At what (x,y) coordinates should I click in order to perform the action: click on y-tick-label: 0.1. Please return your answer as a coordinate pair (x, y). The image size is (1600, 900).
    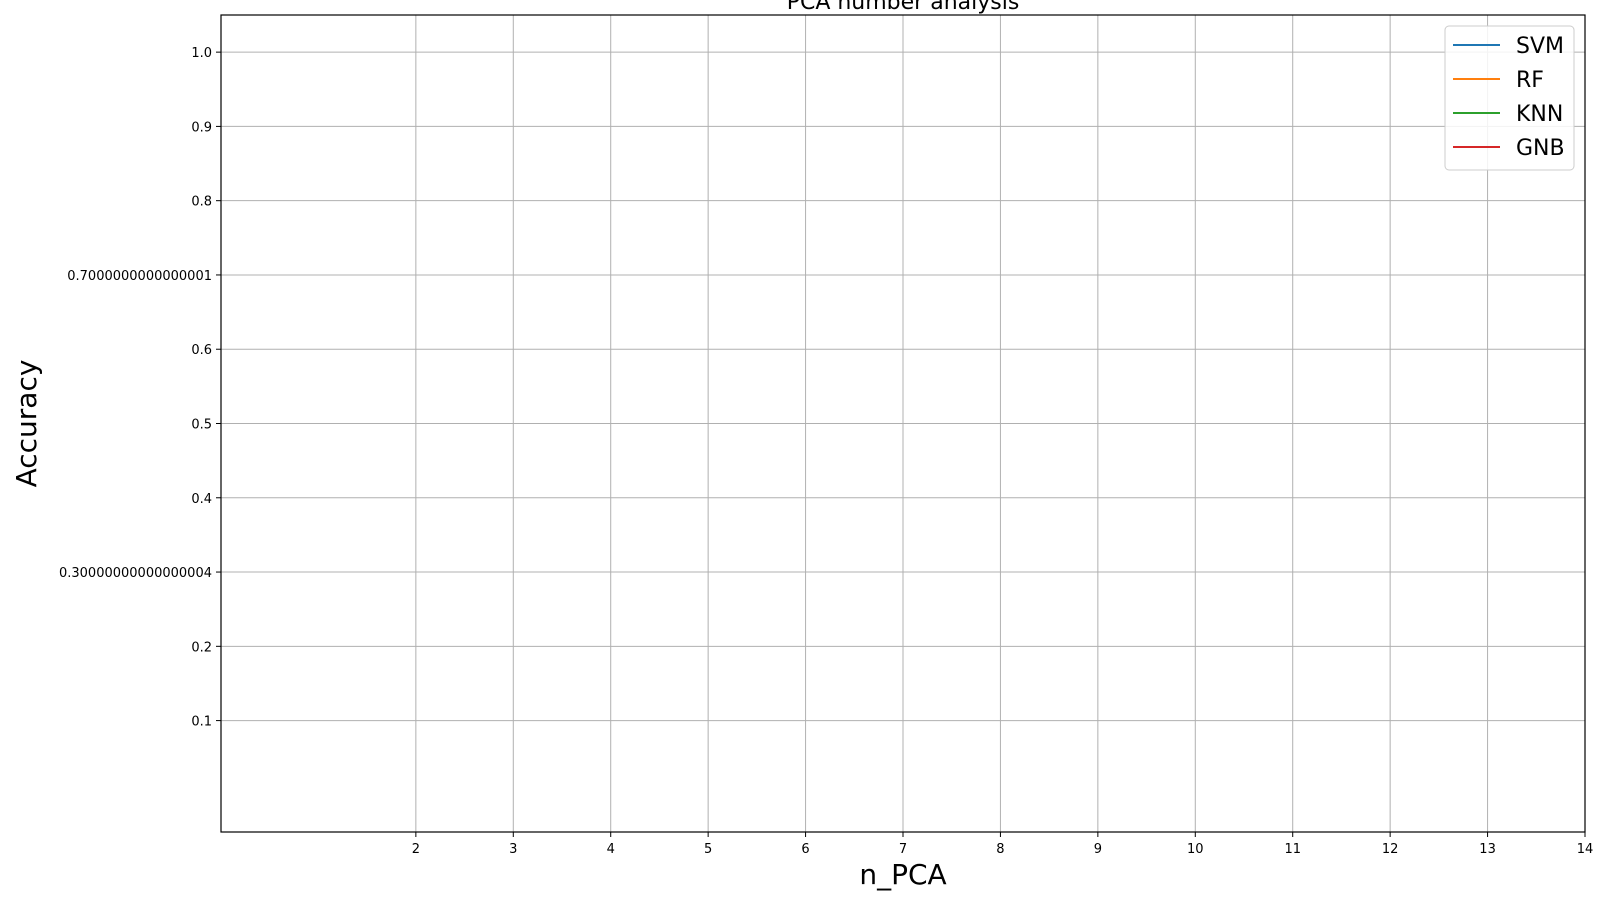
    Looking at the image, I should click on (201, 722).